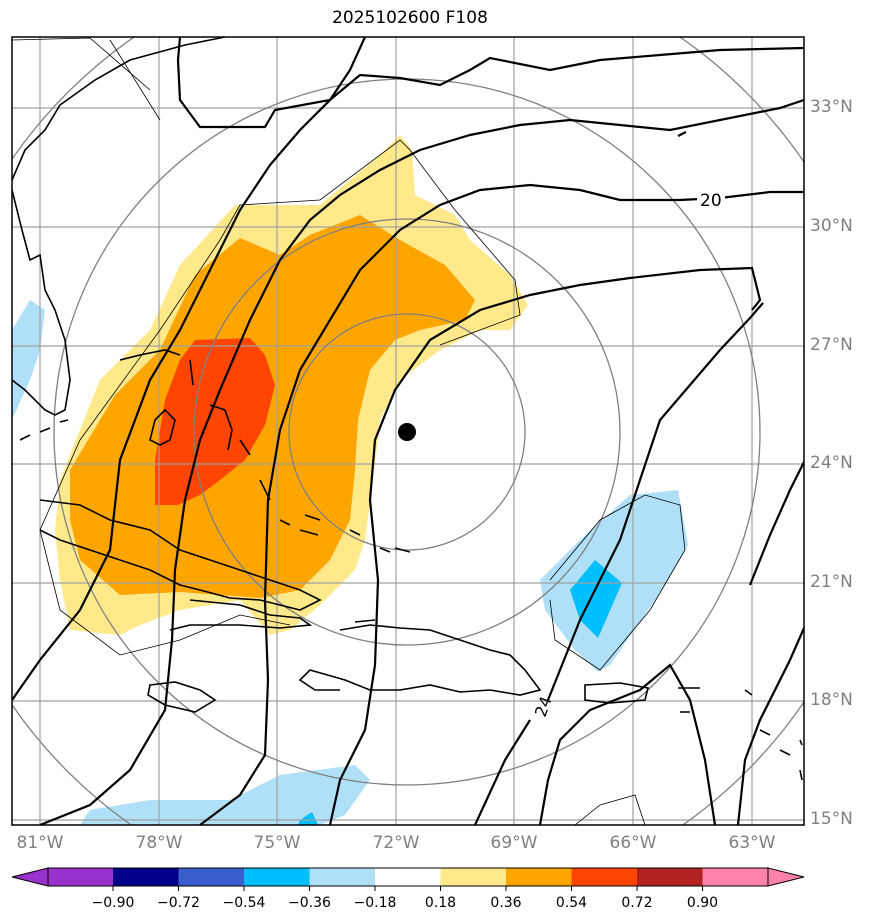  Describe the element at coordinates (244, 903) in the screenshot. I see `colorbar-tick-label: −0.54` at that location.